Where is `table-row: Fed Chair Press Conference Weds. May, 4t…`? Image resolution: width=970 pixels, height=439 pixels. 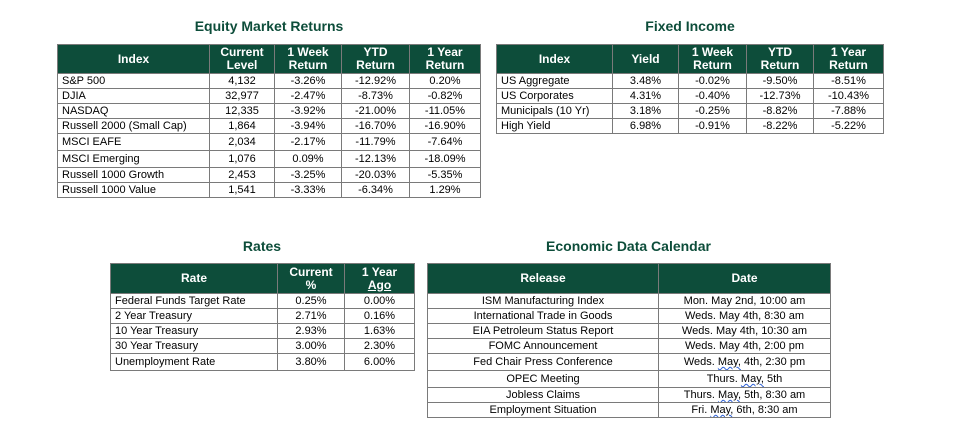
table-row: Fed Chair Press Conference Weds. May, 4t… is located at coordinates (629, 362).